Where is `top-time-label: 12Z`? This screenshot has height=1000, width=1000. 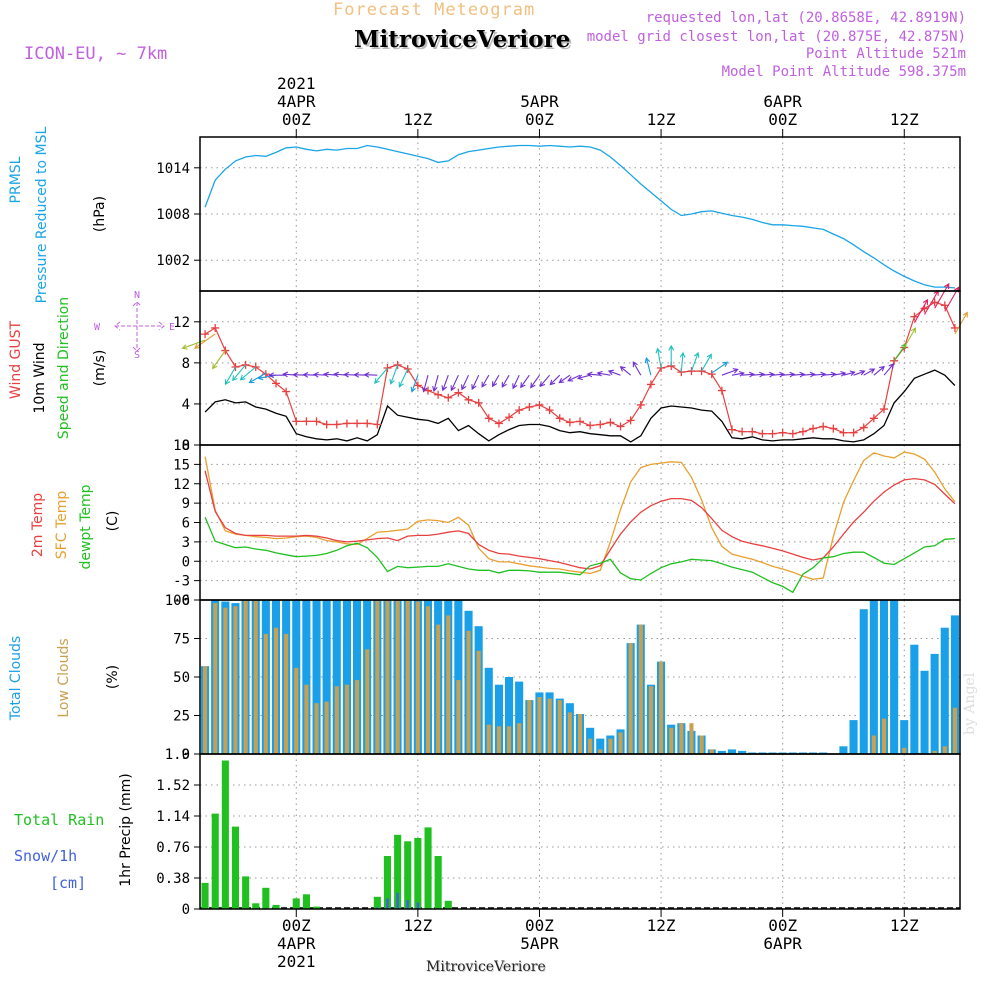
top-time-label: 12Z is located at coordinates (661, 119).